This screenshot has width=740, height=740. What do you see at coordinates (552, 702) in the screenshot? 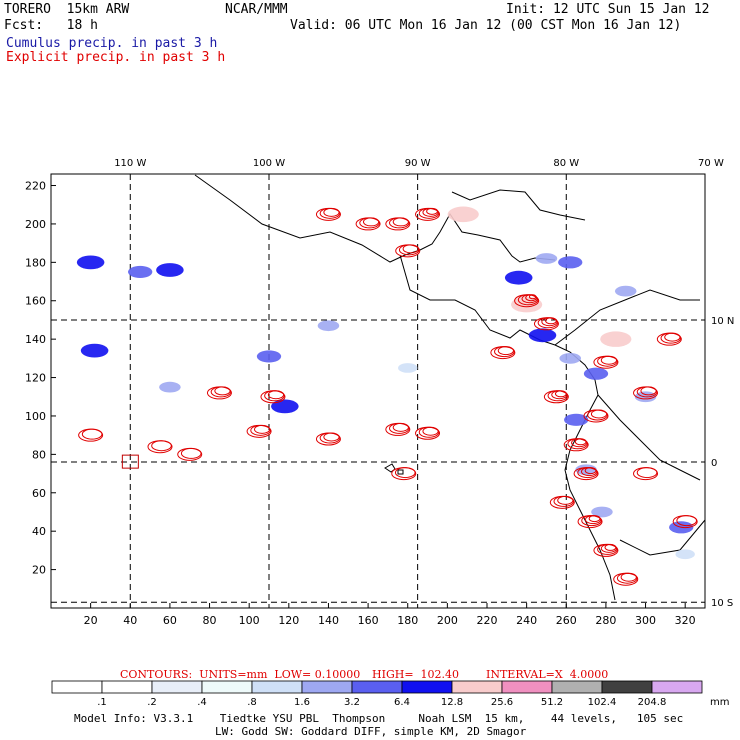
I see `colorbar-label: 51.2` at bounding box center [552, 702].